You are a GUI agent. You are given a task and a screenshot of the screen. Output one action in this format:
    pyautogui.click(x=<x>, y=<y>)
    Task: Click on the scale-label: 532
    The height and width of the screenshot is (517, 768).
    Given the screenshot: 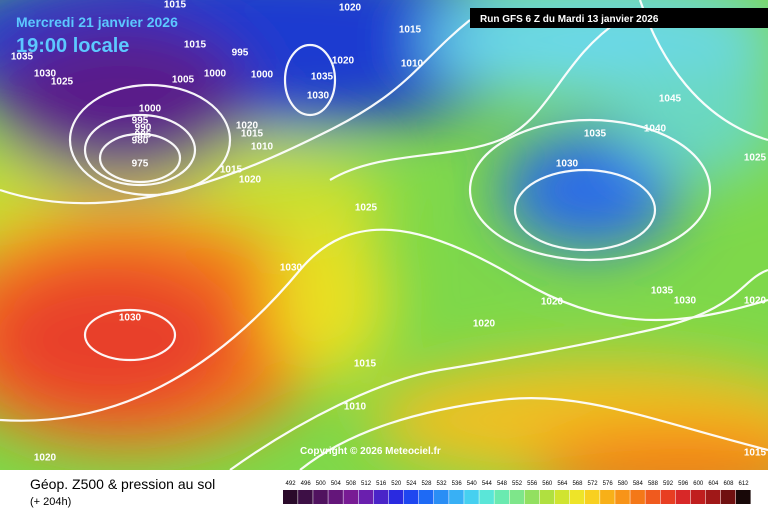 What is the action you would take?
    pyautogui.click(x=442, y=484)
    